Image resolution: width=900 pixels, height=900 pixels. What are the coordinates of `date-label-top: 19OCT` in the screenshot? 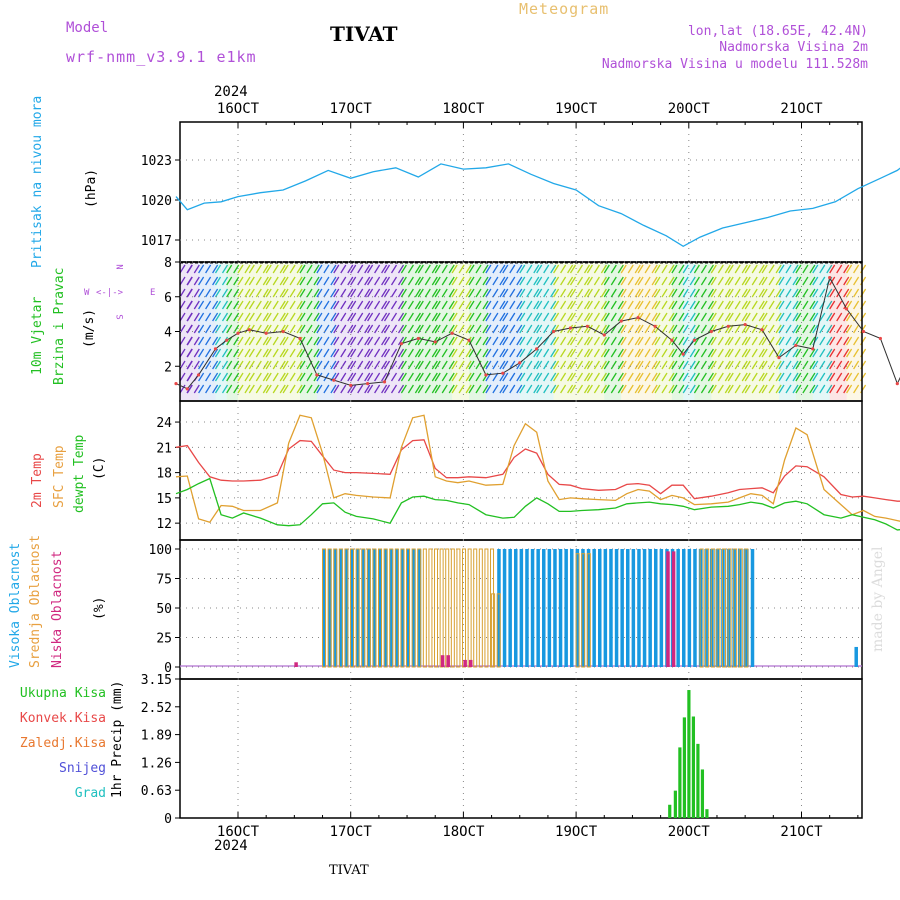 It's located at (576, 109).